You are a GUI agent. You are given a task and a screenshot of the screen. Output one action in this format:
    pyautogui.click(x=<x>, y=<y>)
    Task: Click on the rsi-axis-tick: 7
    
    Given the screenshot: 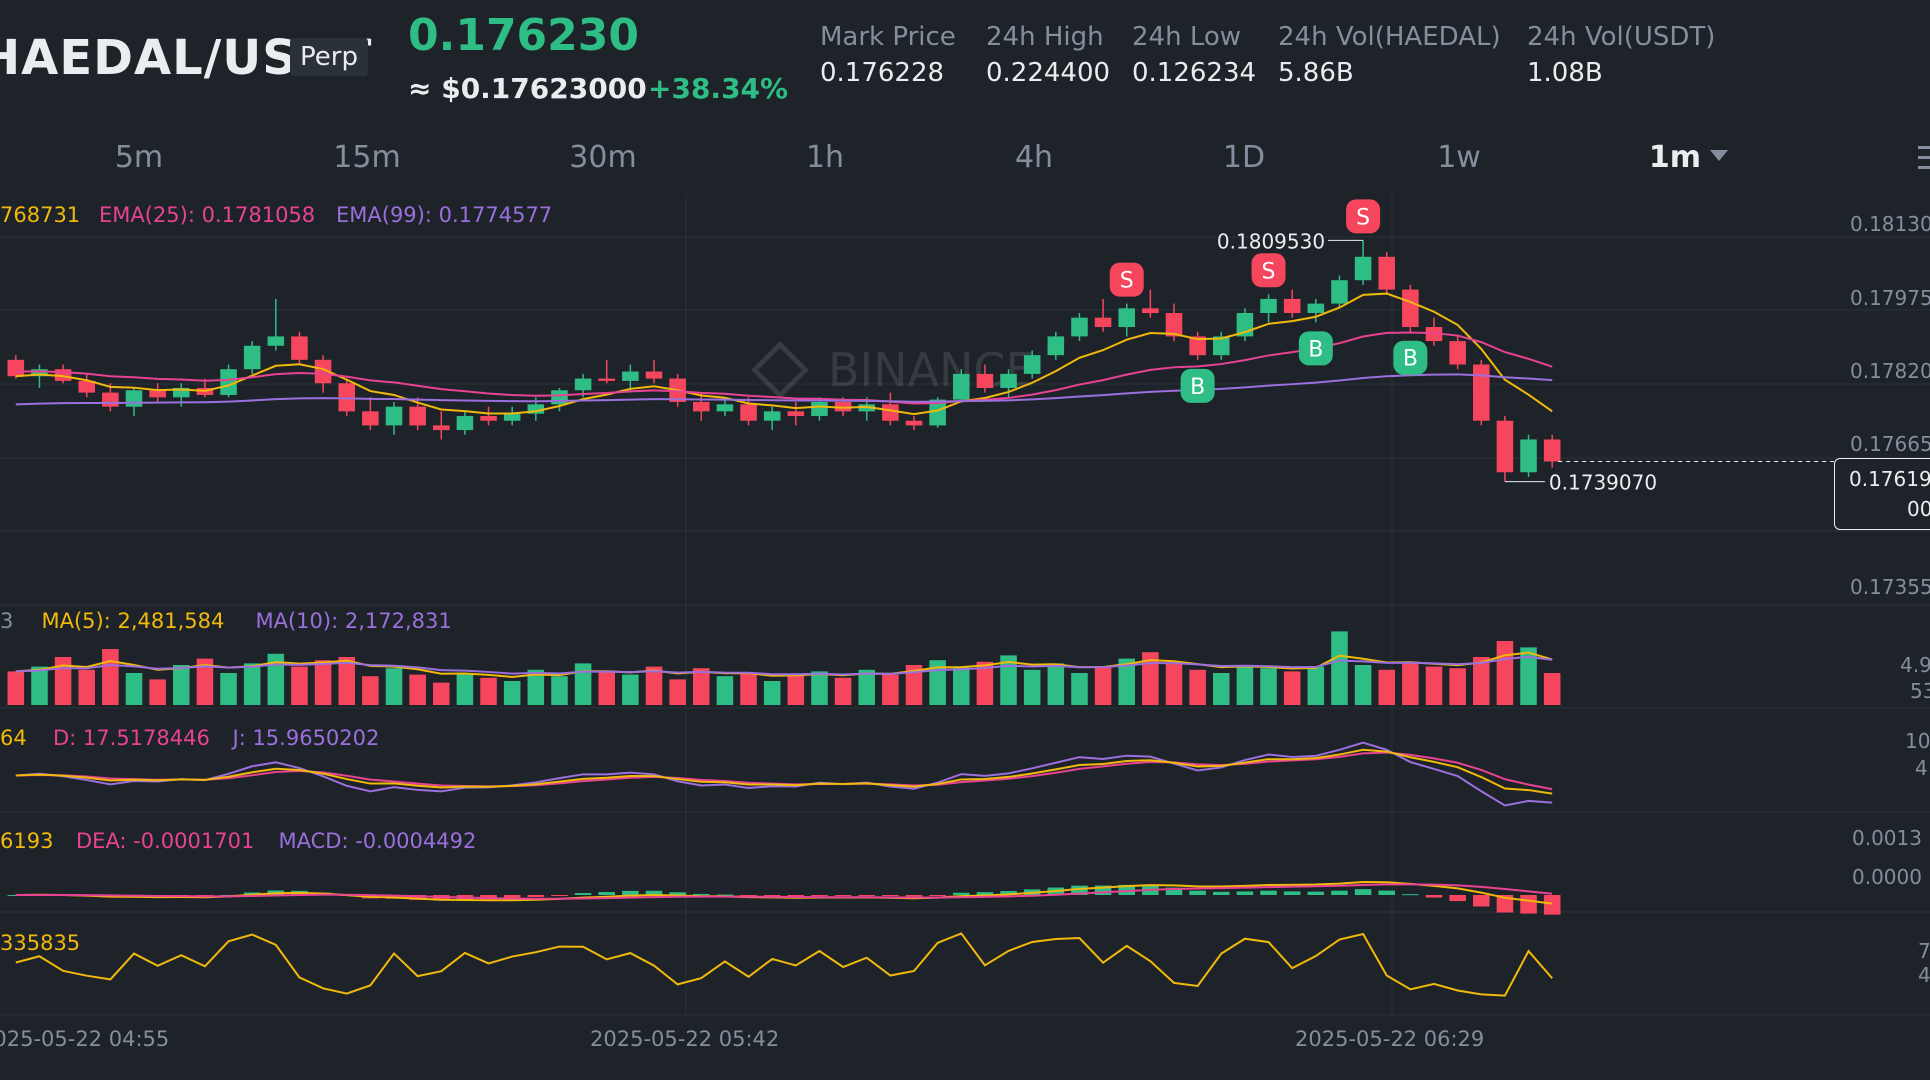 What is the action you would take?
    pyautogui.click(x=1924, y=951)
    